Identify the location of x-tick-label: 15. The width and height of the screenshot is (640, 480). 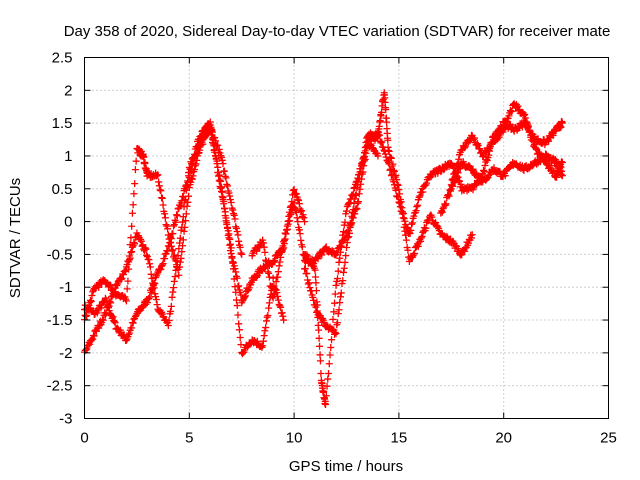
(399, 438).